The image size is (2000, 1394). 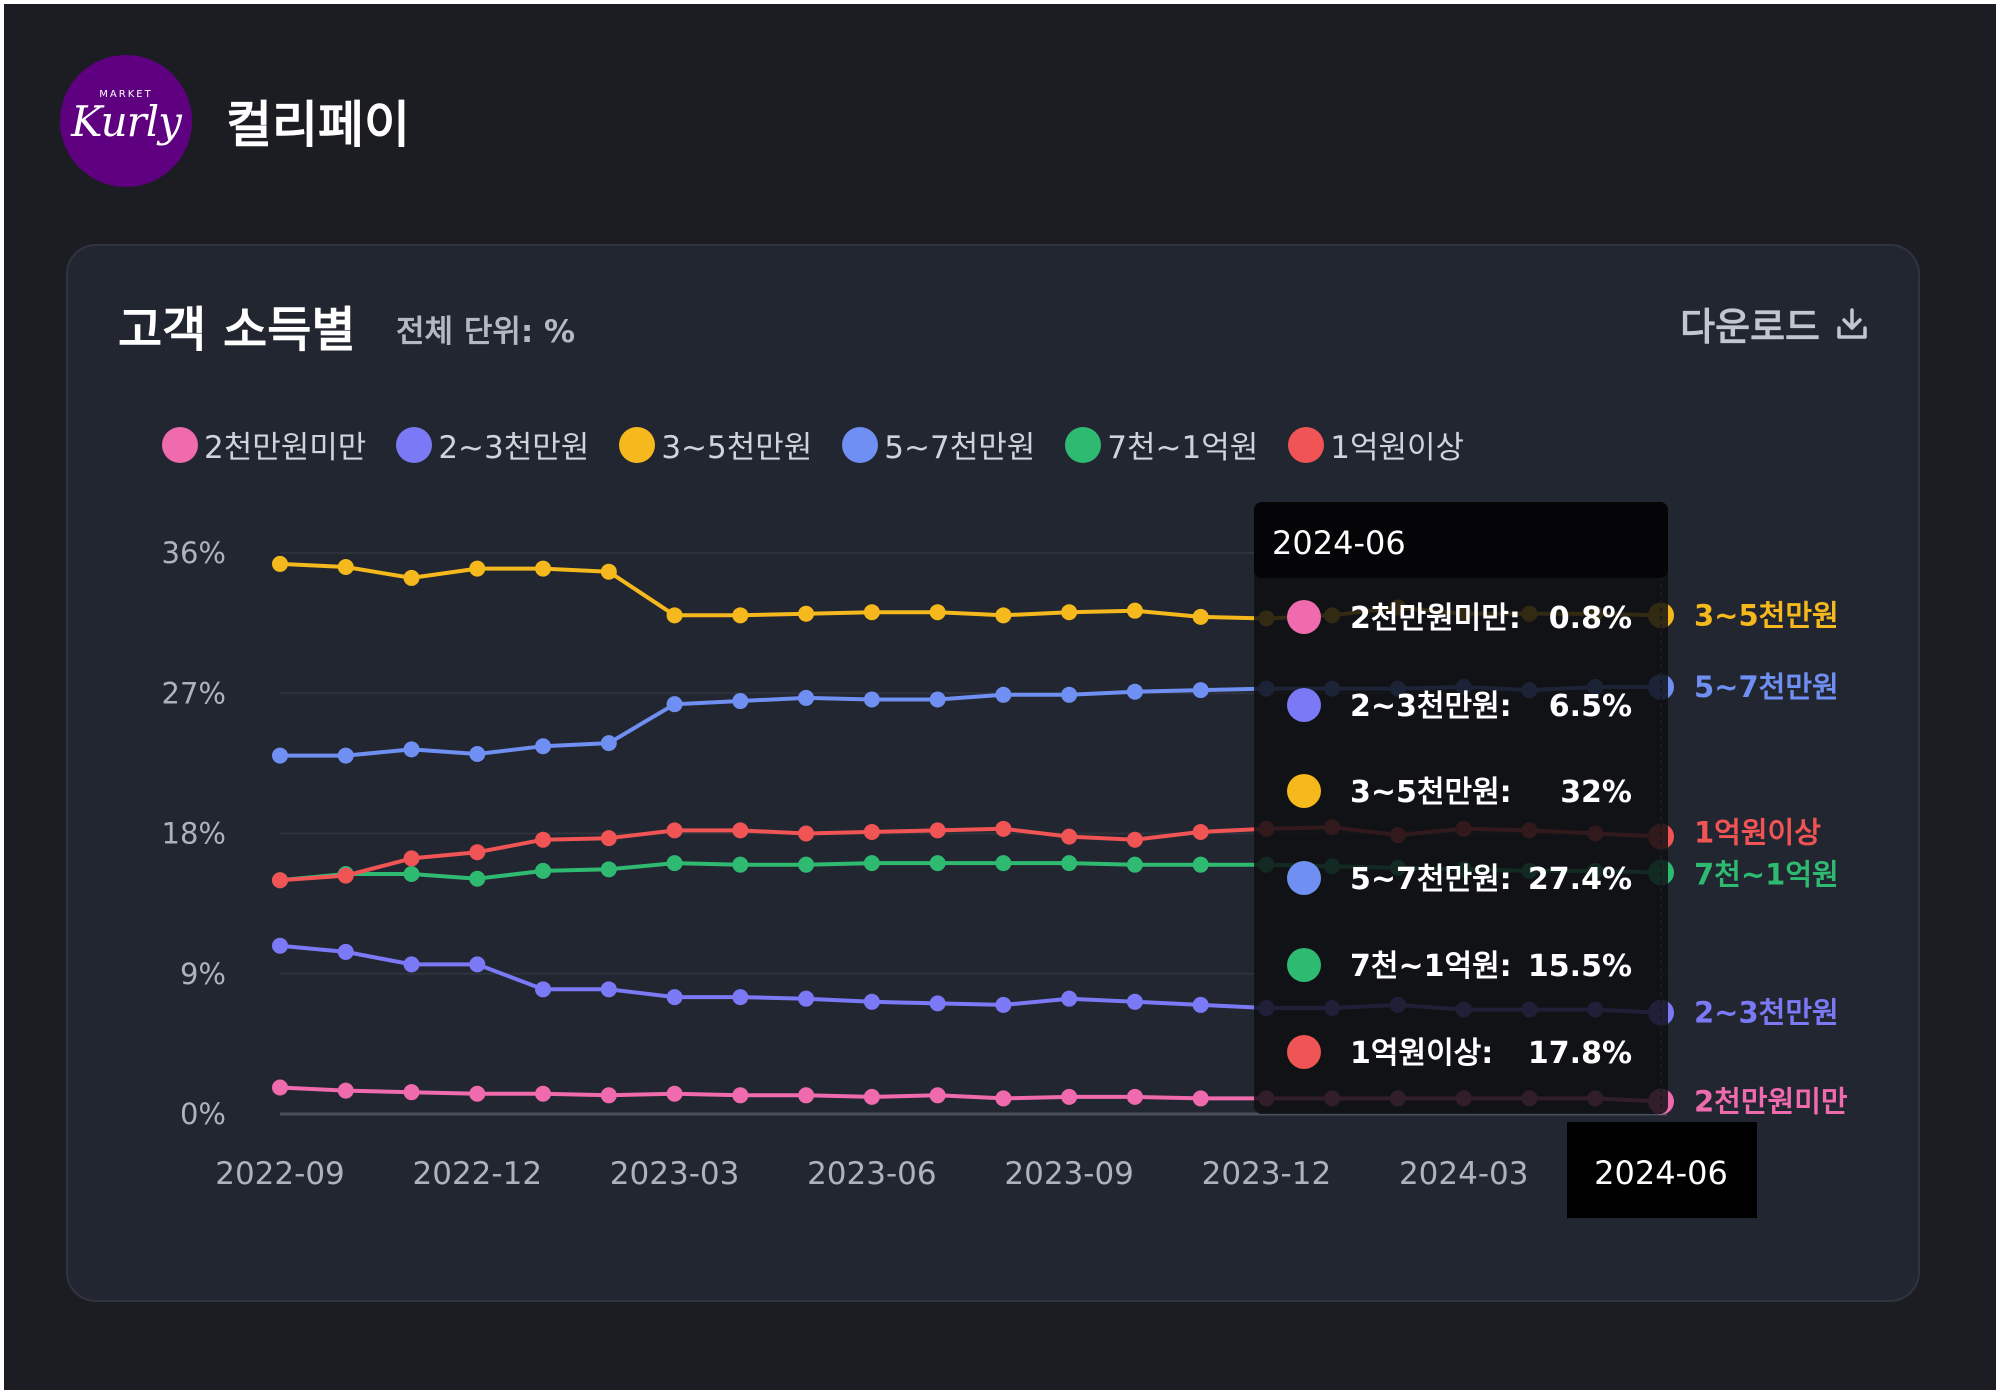 I want to click on tooltip-date: 2024-06, so click(x=1339, y=543).